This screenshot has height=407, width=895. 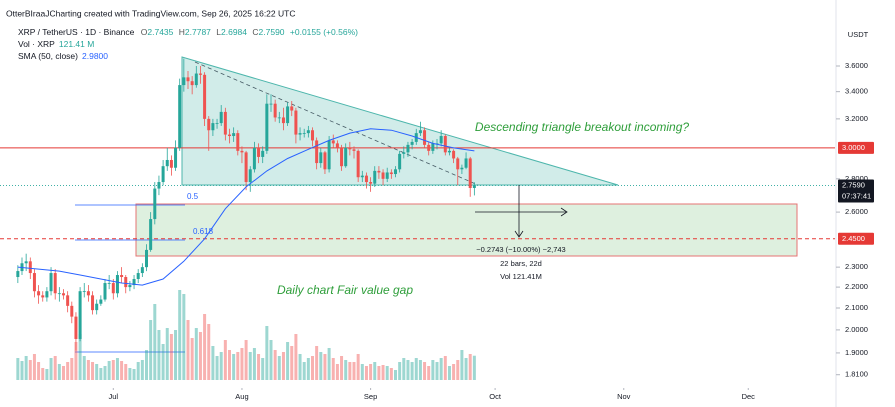 What do you see at coordinates (336, 123) in the screenshot?
I see `trend-line` at bounding box center [336, 123].